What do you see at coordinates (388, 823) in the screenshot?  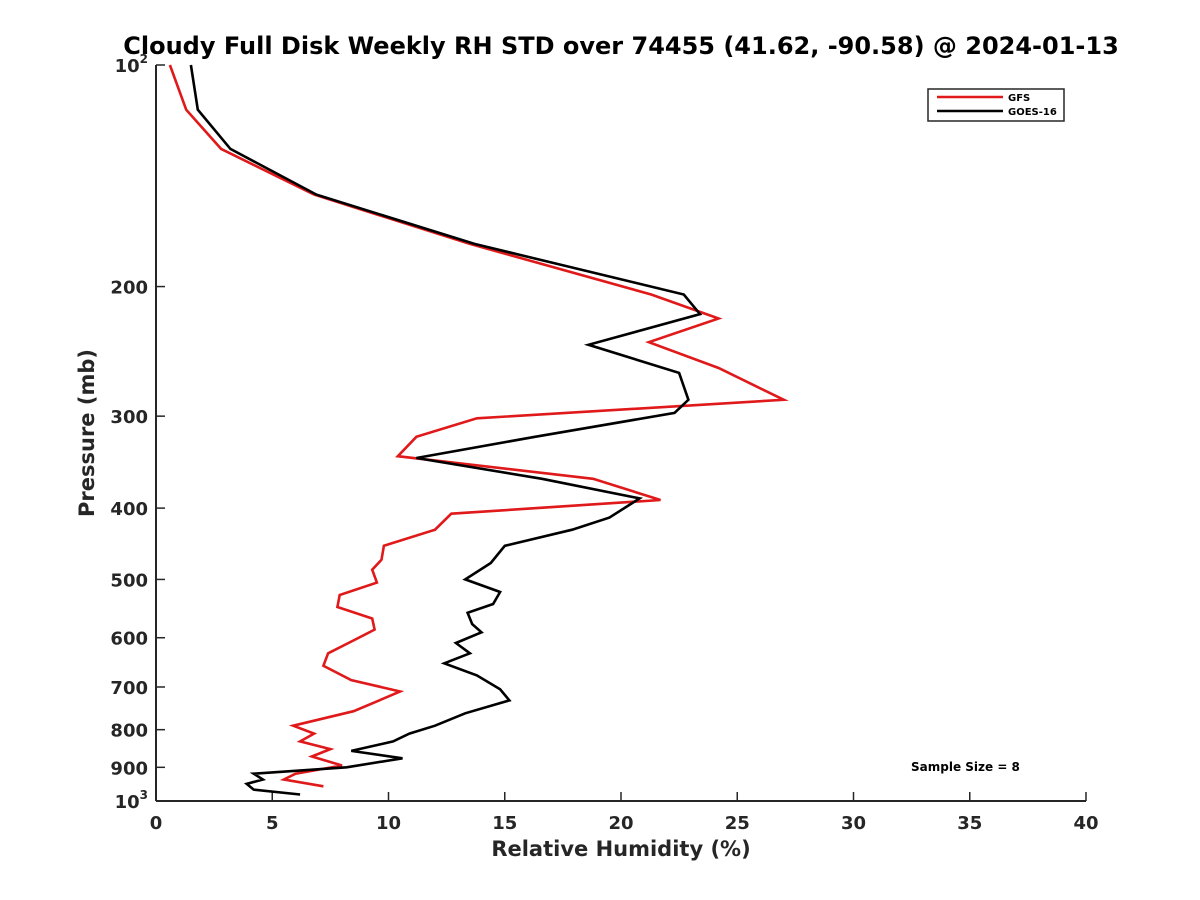 I see `x-tick-label: 10` at bounding box center [388, 823].